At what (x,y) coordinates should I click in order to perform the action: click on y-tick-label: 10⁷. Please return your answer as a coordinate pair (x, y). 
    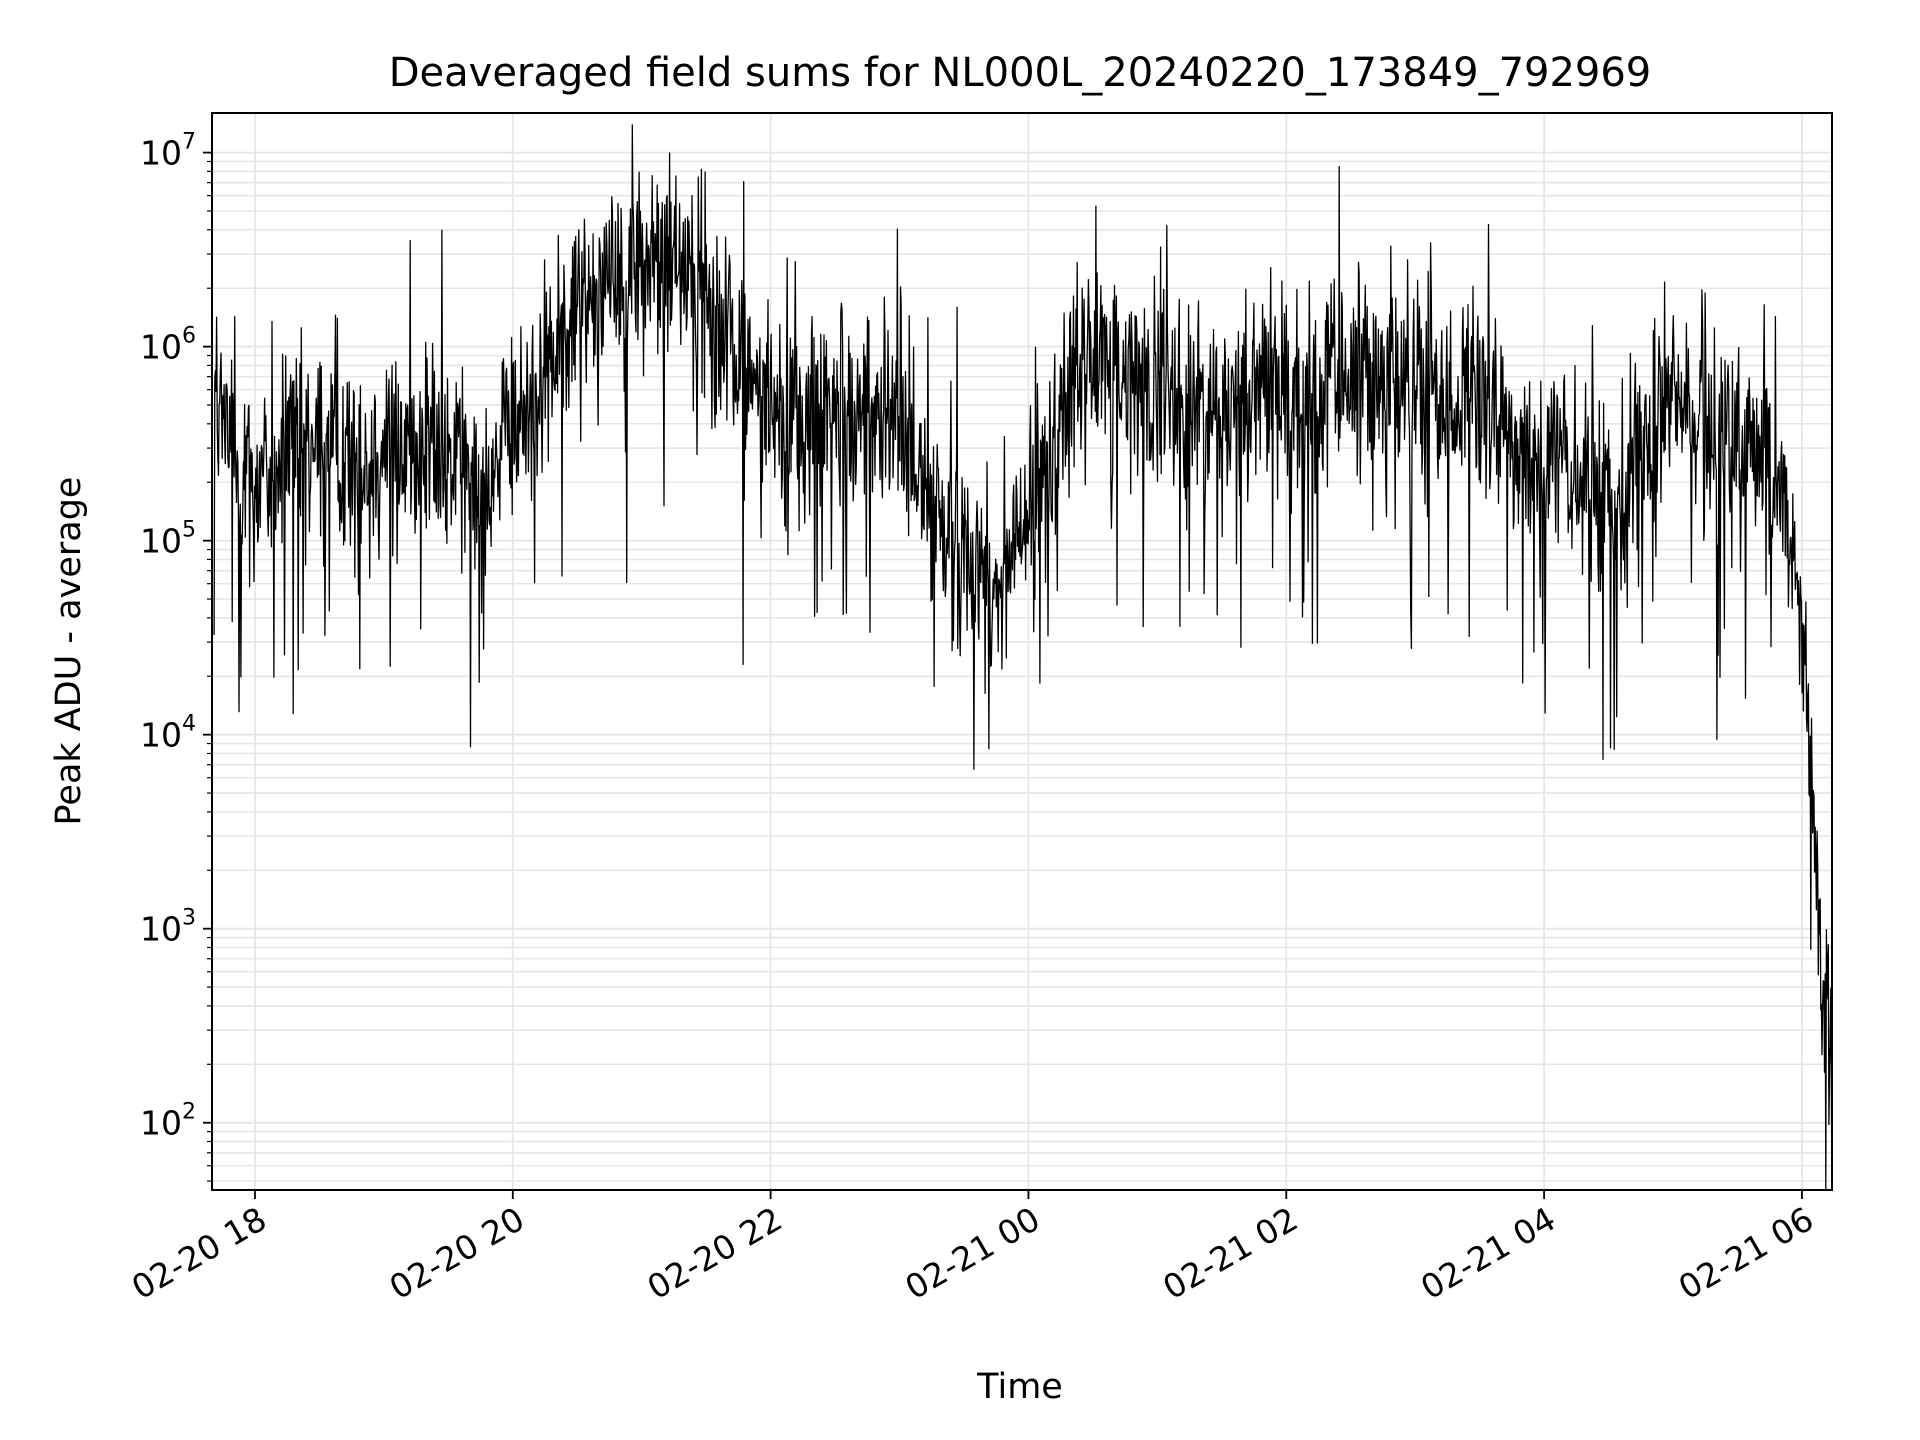
    Looking at the image, I should click on (168, 151).